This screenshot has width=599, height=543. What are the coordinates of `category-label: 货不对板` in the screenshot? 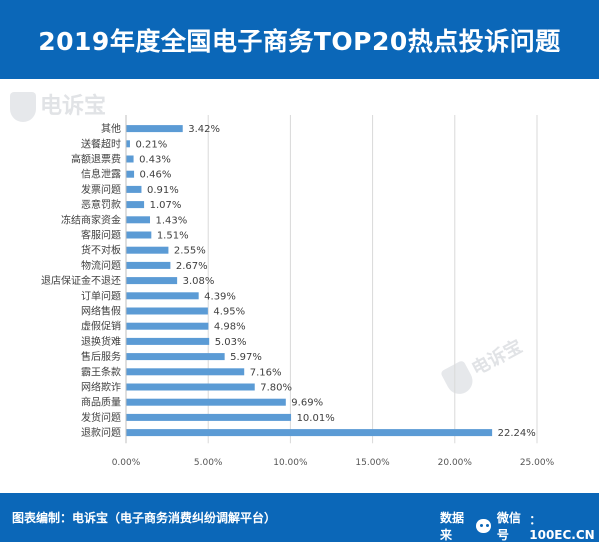 It's located at (101, 250).